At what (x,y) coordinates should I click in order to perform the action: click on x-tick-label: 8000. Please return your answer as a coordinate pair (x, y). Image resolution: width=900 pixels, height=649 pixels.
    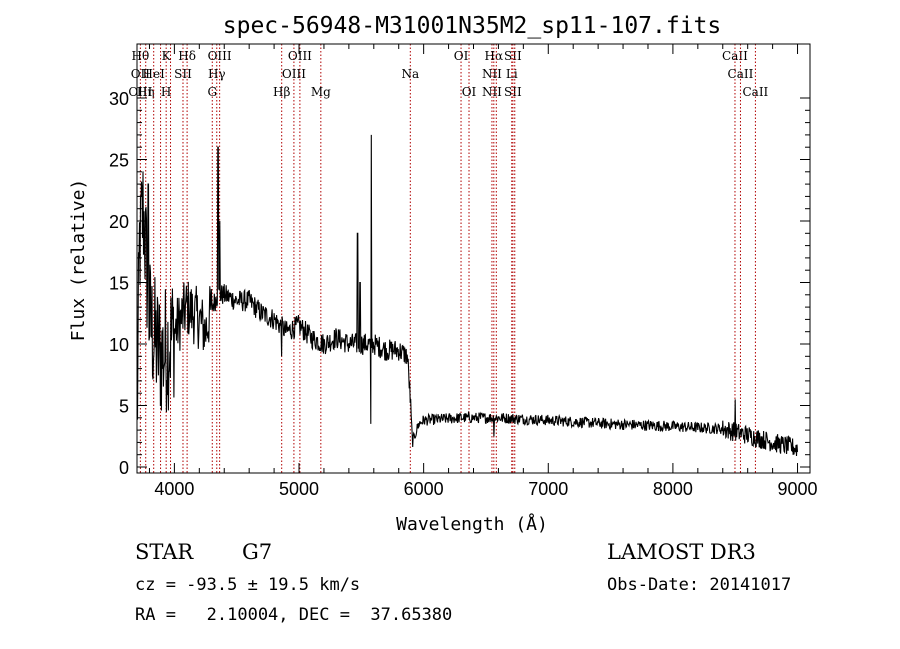
    Looking at the image, I should click on (673, 489).